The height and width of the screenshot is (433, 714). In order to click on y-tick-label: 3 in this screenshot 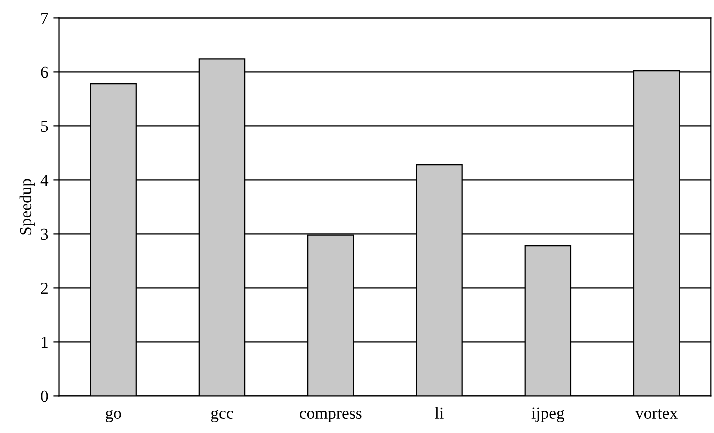, I will do `click(44, 234)`.